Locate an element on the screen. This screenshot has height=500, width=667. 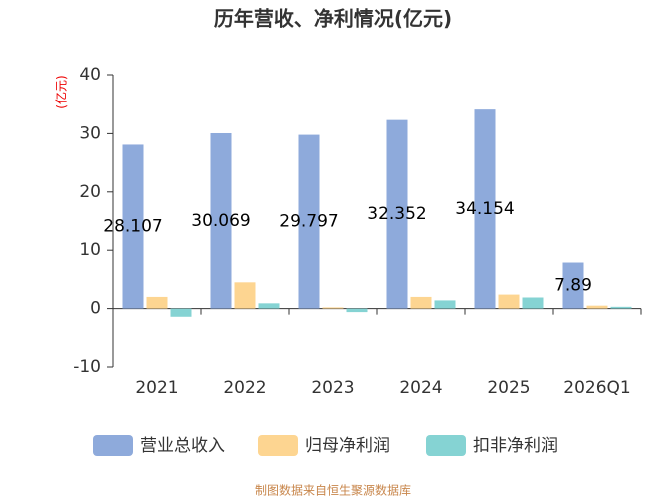
x-tick-label: 2021 is located at coordinates (156, 388).